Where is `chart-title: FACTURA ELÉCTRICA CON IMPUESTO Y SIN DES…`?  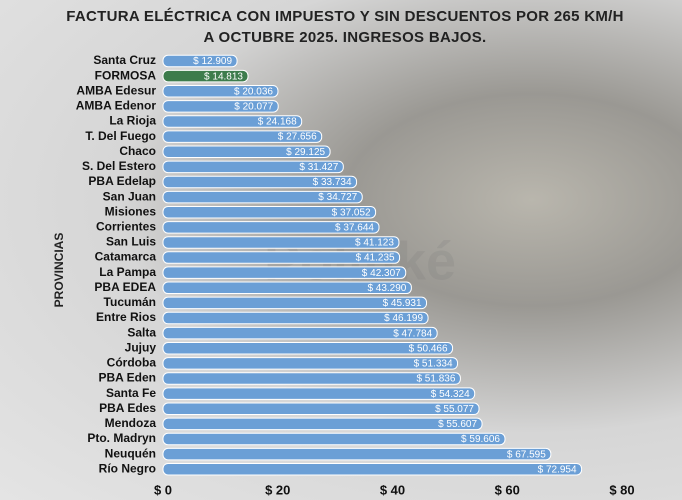
chart-title: FACTURA ELÉCTRICA CON IMPUESTO Y SIN DES… is located at coordinates (345, 27).